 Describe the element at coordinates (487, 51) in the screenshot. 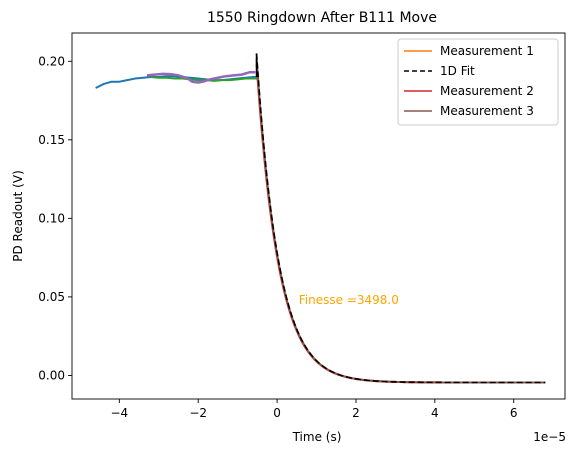

I see `legend-label: Measurement 1` at that location.